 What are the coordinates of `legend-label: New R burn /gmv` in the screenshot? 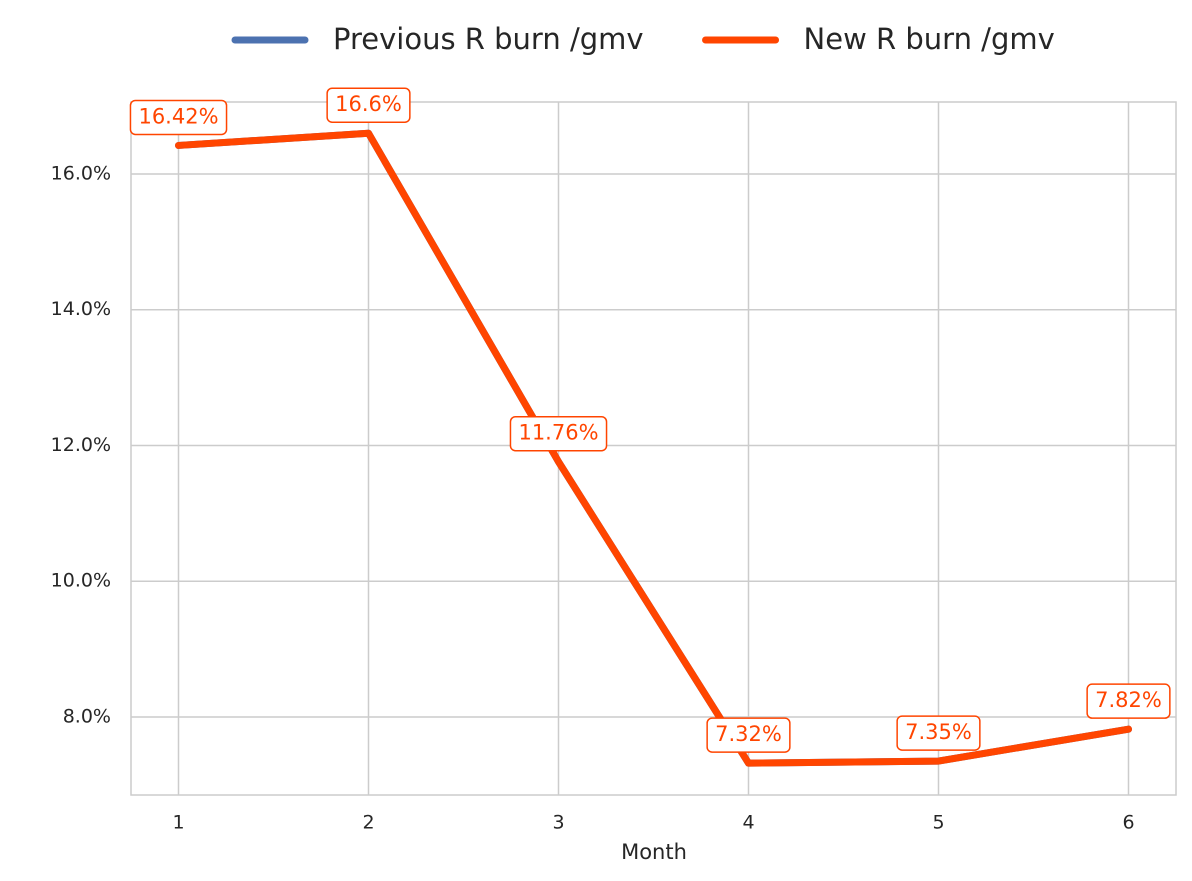 It's located at (929, 39).